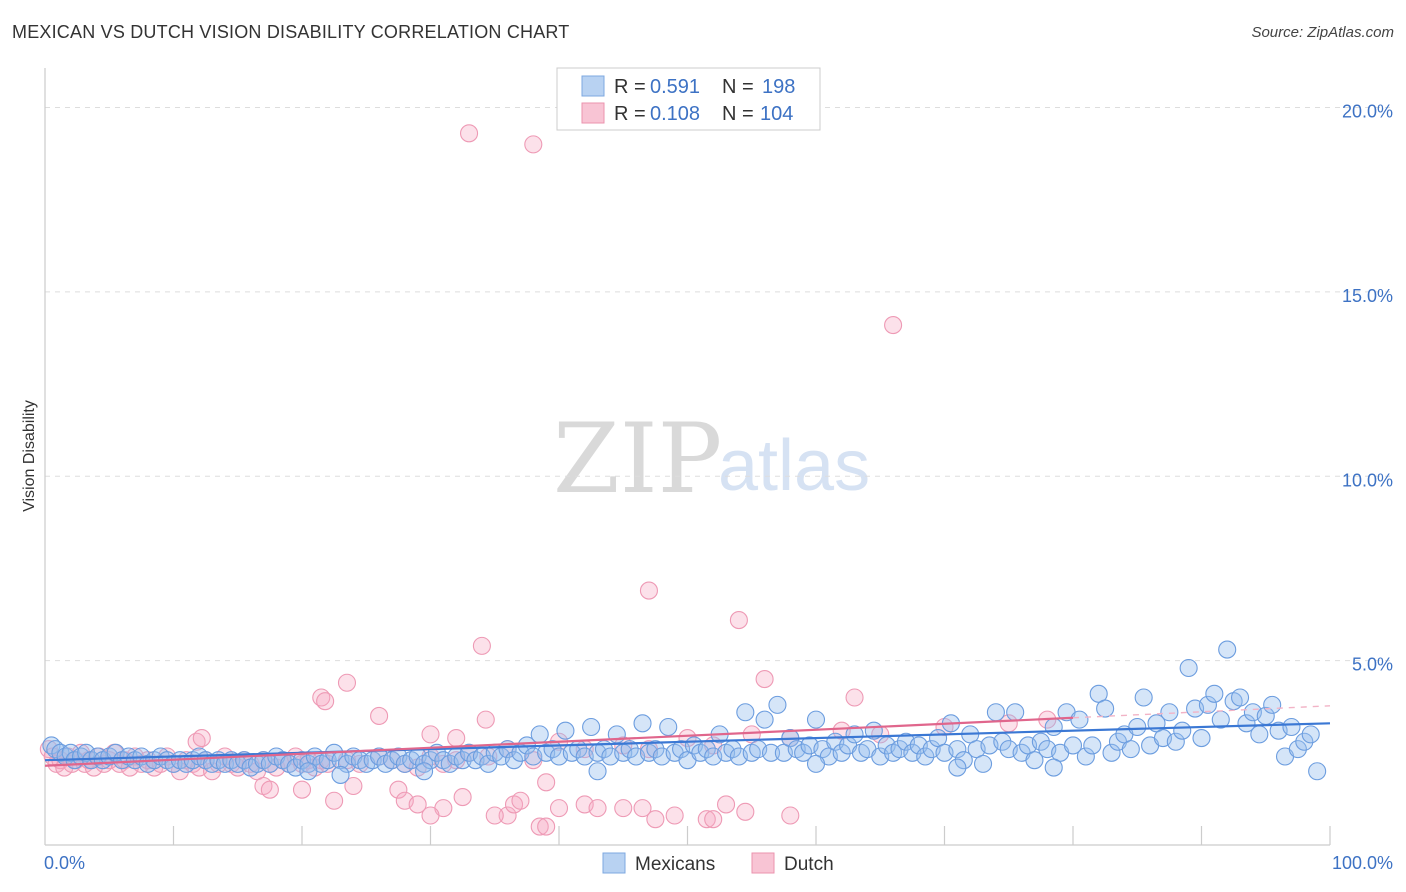 The width and height of the screenshot is (1406, 892). Describe the element at coordinates (776, 114) in the screenshot. I see `legend-n-dutch: 104` at that location.